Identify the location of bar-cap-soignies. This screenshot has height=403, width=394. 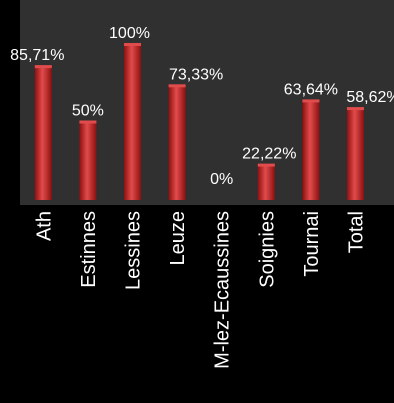
(266, 165).